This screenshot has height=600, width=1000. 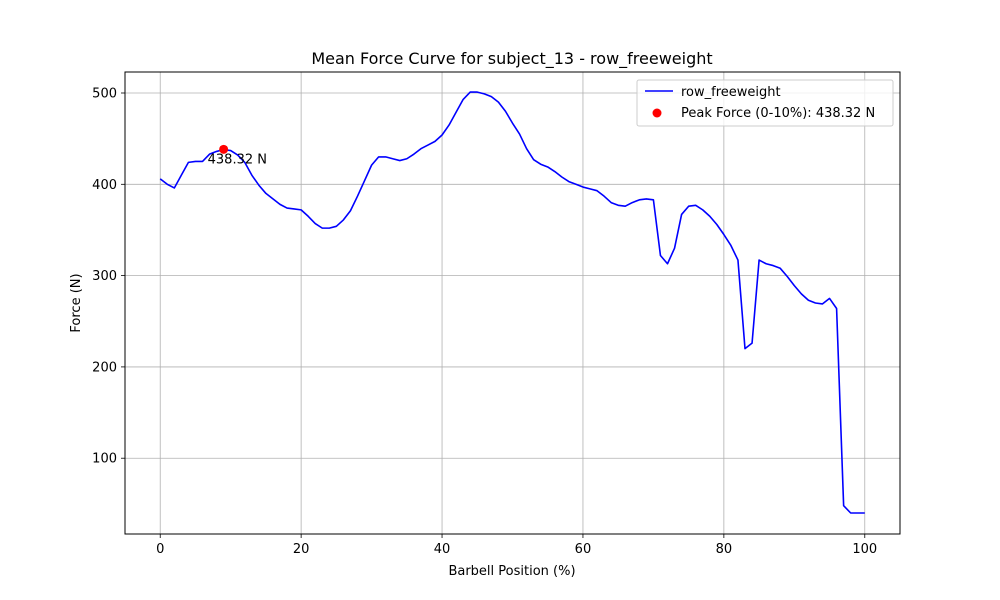 What do you see at coordinates (511, 571) in the screenshot?
I see `x-axis-label: Barbell Position (%)` at bounding box center [511, 571].